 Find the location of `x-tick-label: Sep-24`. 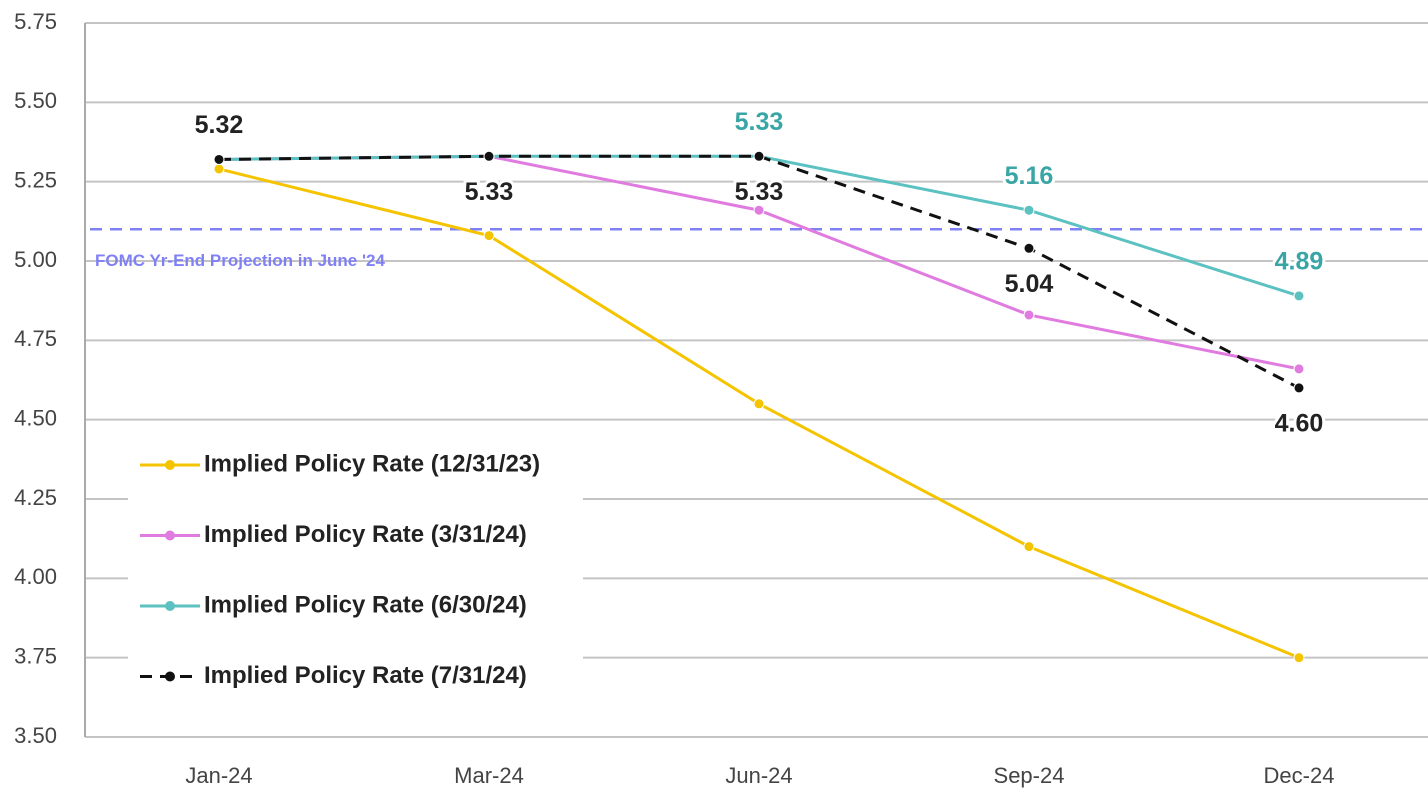

x-tick-label: Sep-24 is located at coordinates (1029, 775).